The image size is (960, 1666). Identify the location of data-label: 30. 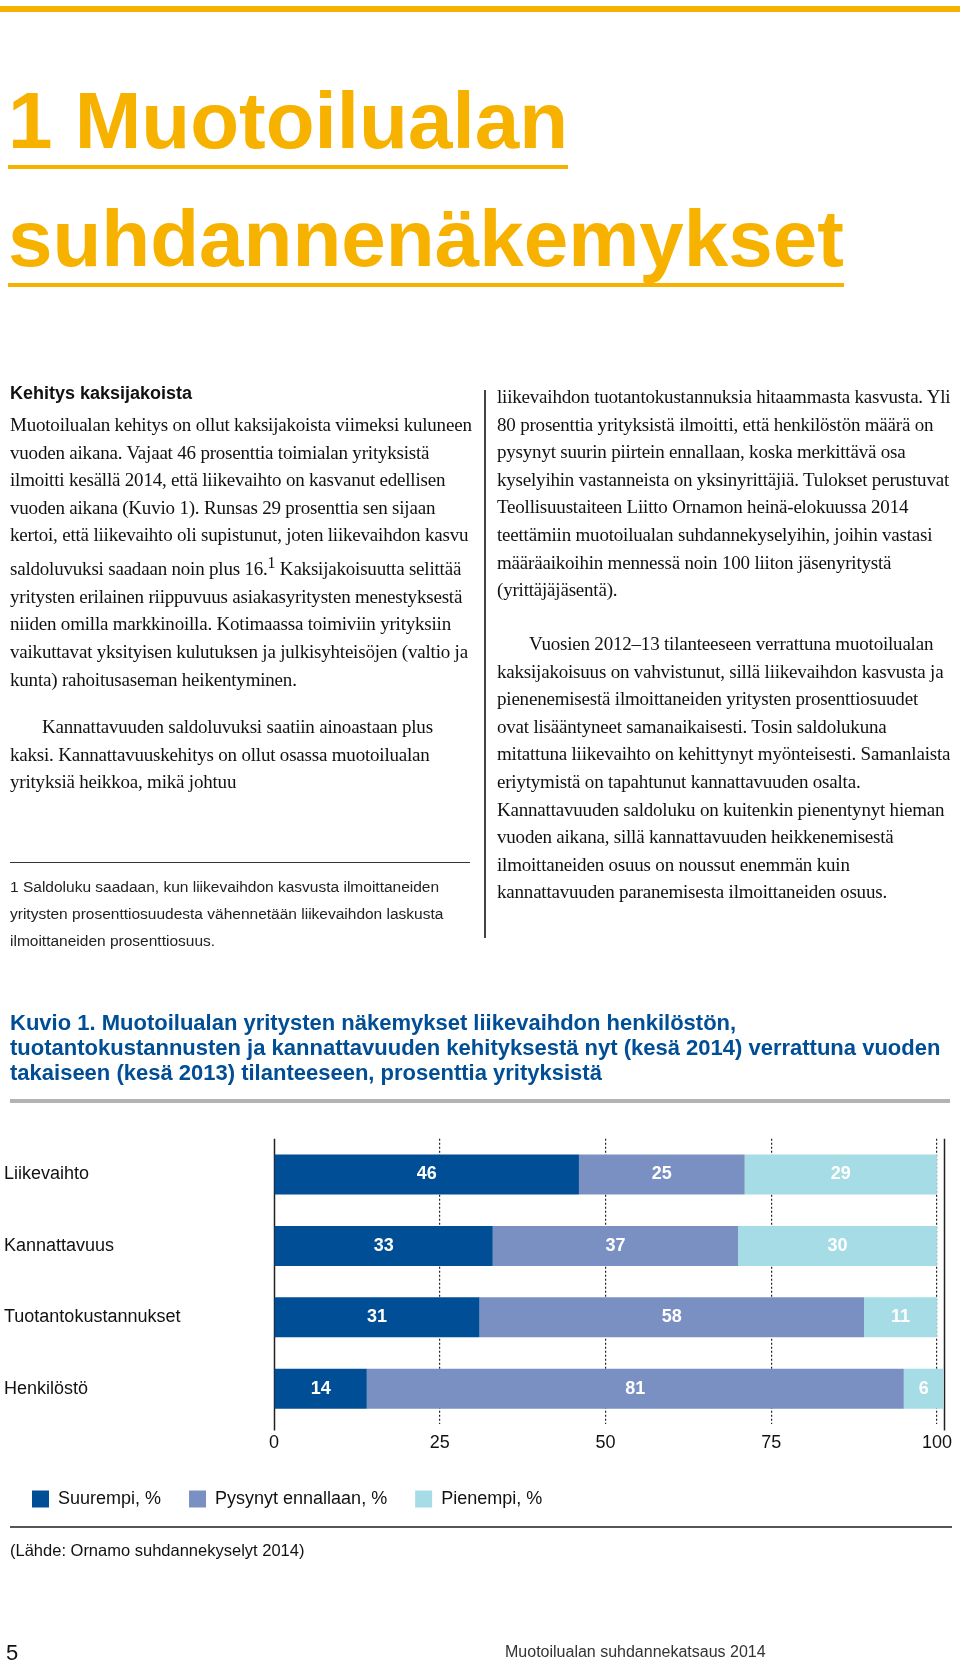
(837, 1244).